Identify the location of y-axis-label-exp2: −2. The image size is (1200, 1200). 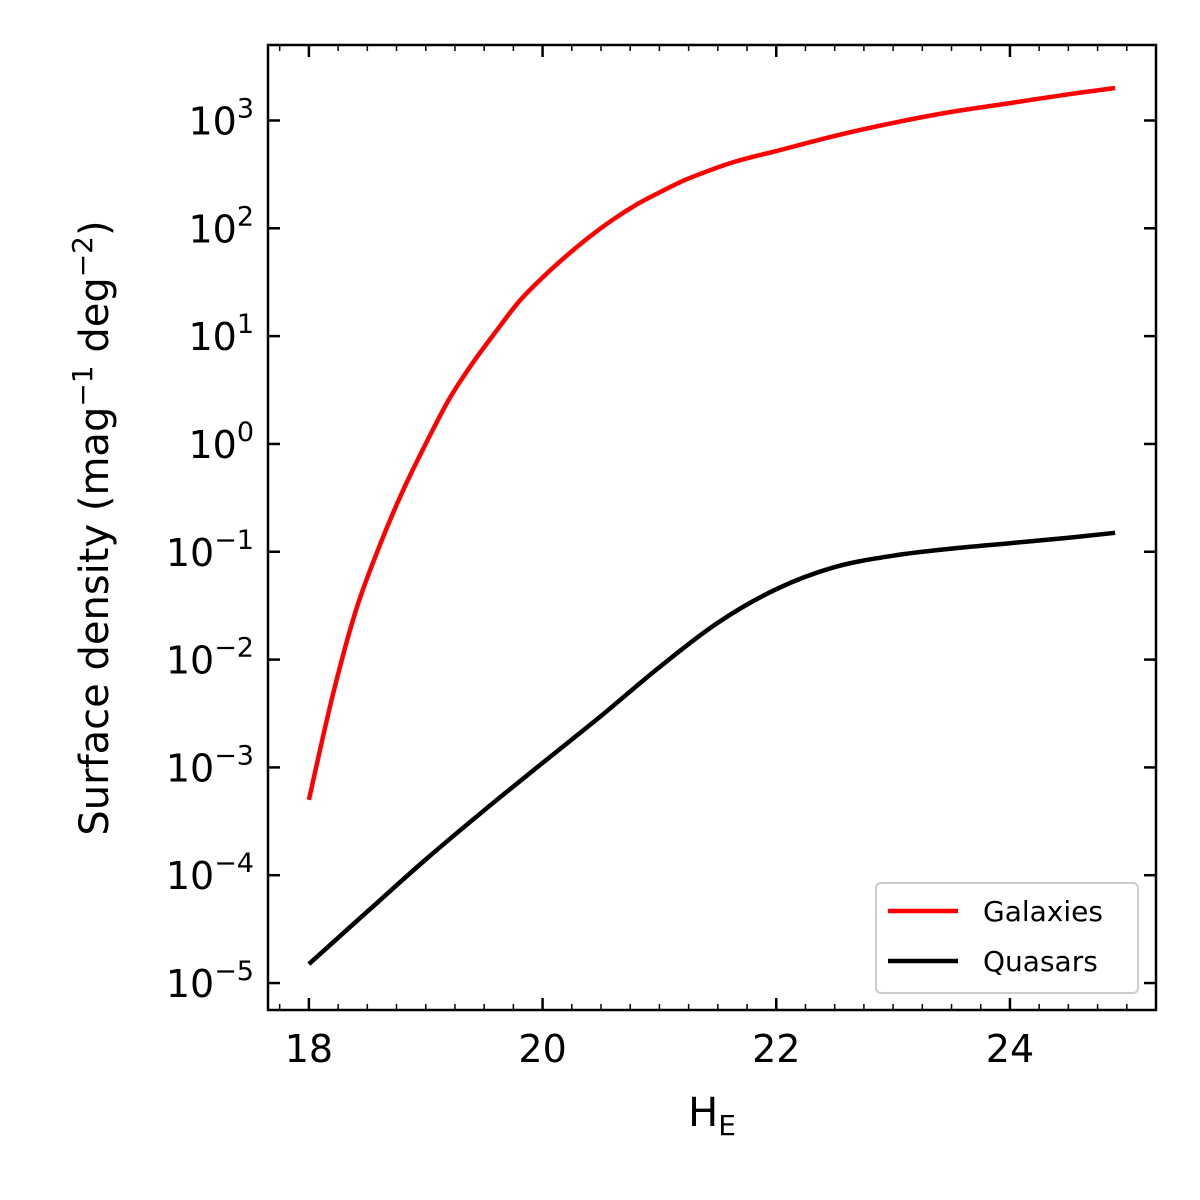
(82, 256).